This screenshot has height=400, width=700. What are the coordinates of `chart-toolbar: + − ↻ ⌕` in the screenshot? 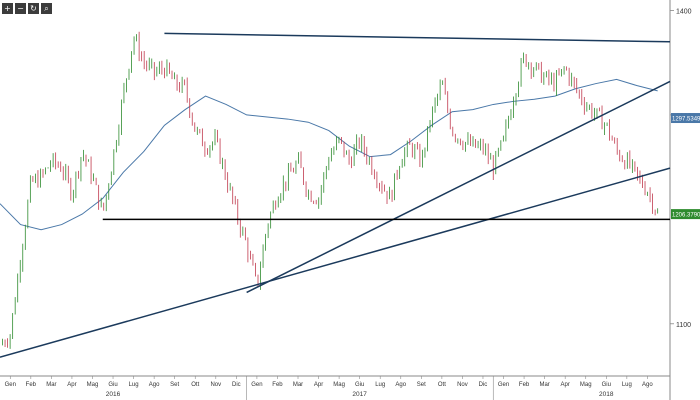 It's located at (27, 8).